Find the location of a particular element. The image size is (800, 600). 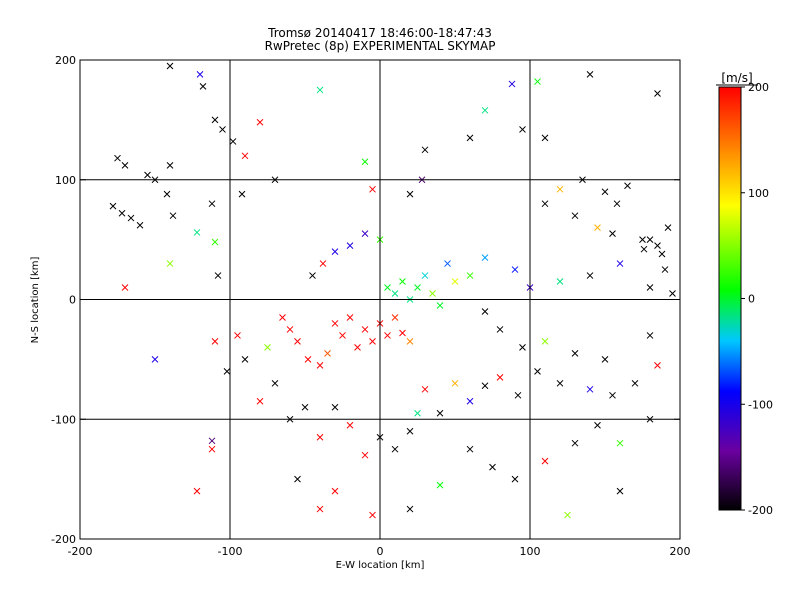

y-axis-label: N-S location [km] is located at coordinates (35, 300).